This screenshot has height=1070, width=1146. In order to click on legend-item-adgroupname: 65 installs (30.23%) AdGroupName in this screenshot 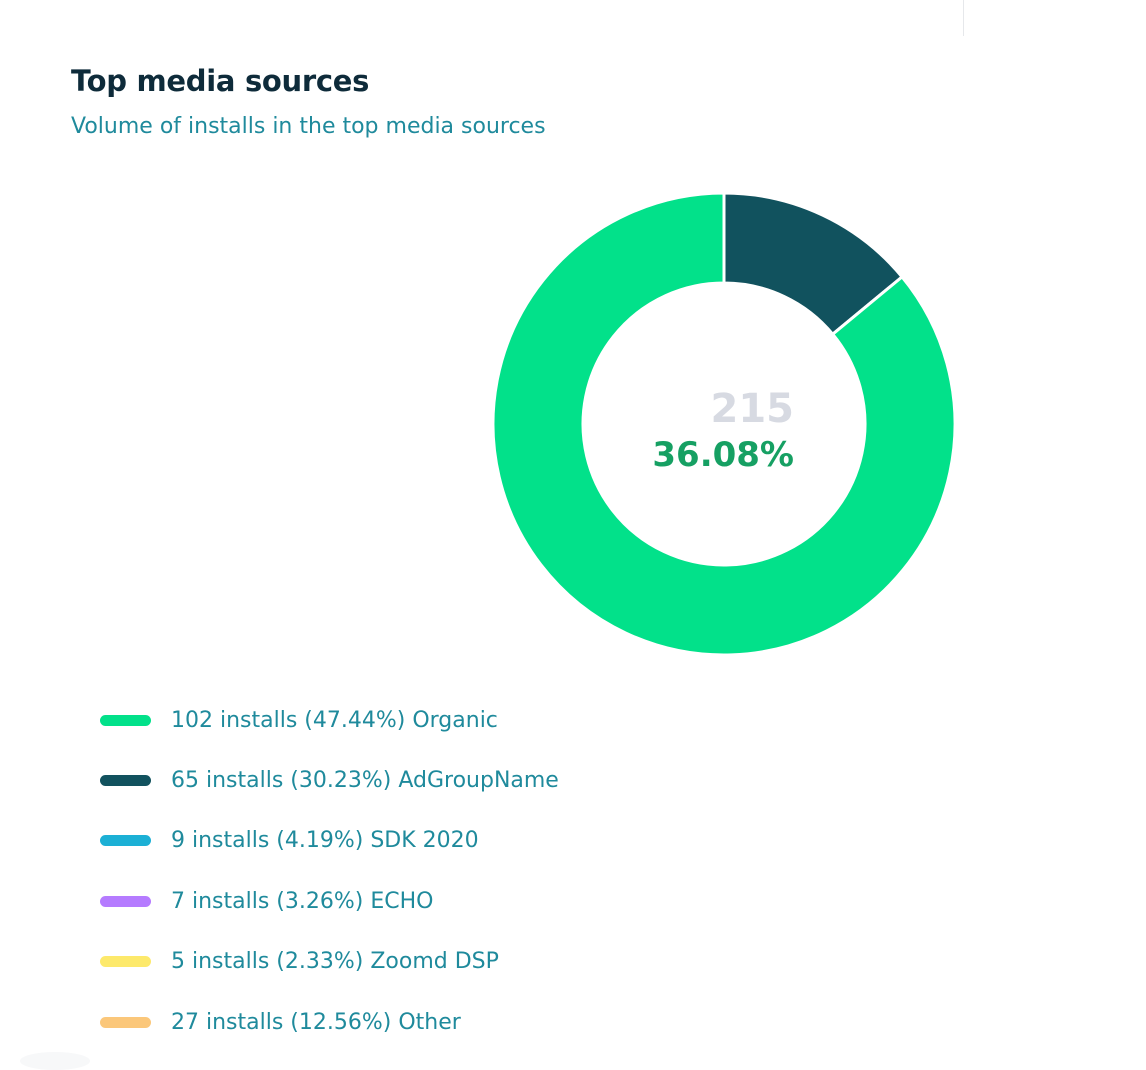, I will do `click(329, 780)`.